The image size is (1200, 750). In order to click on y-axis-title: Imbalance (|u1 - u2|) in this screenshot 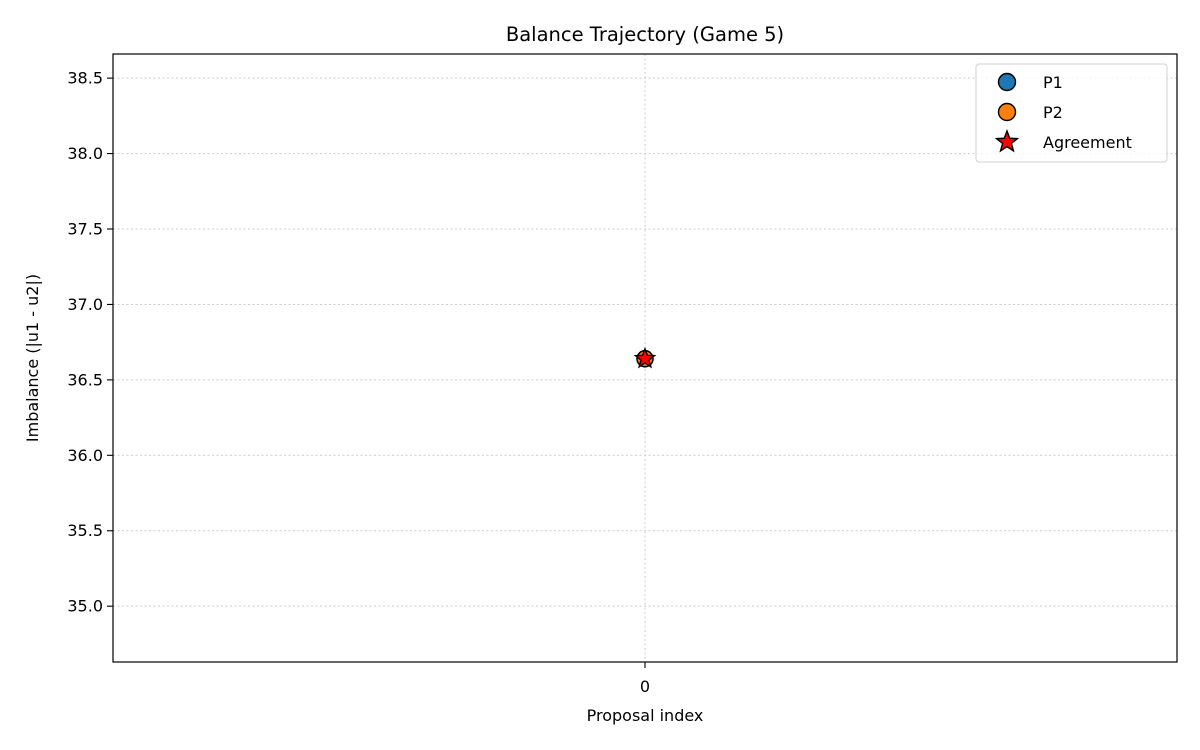, I will do `click(32, 358)`.